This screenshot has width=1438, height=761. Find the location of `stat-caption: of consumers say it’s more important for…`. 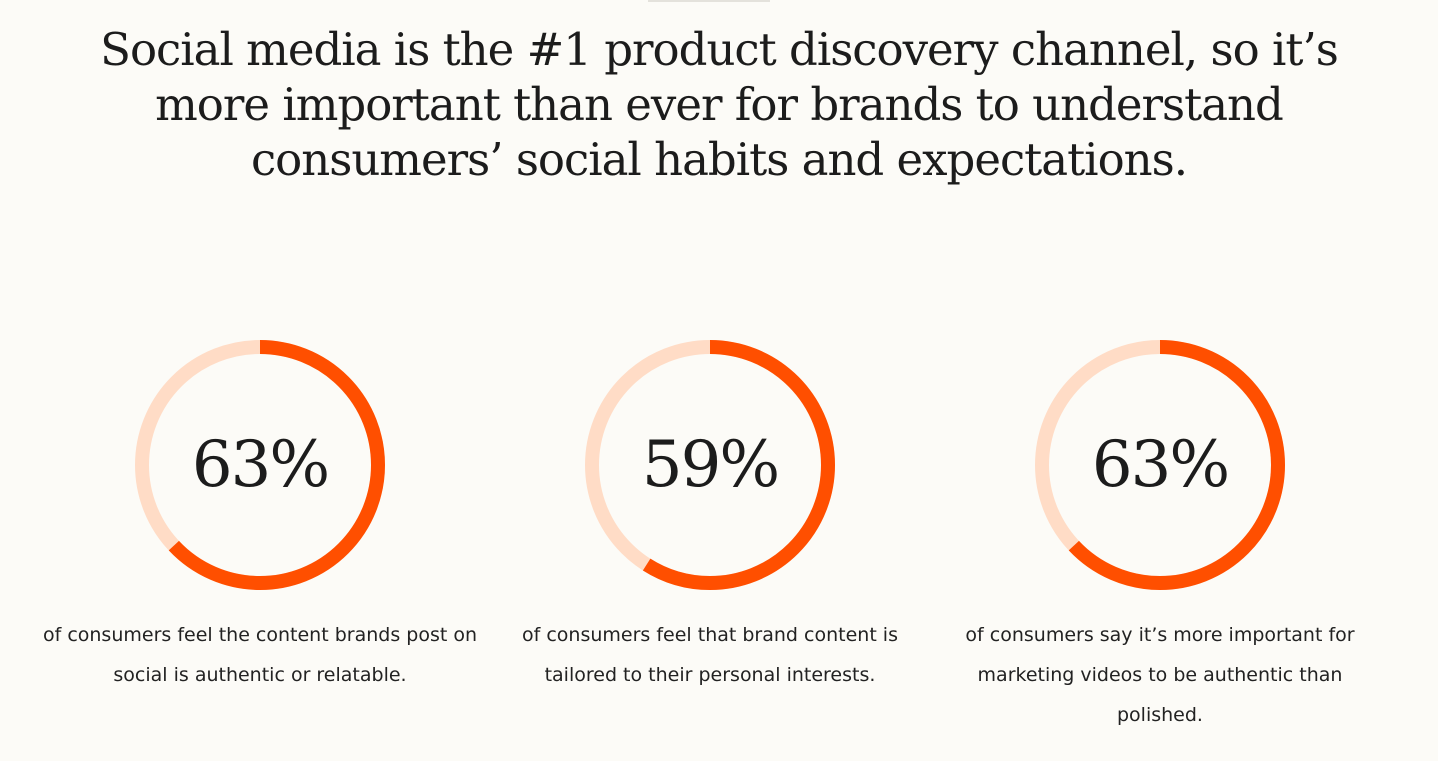

stat-caption: of consumers say it’s more important for… is located at coordinates (1160, 675).